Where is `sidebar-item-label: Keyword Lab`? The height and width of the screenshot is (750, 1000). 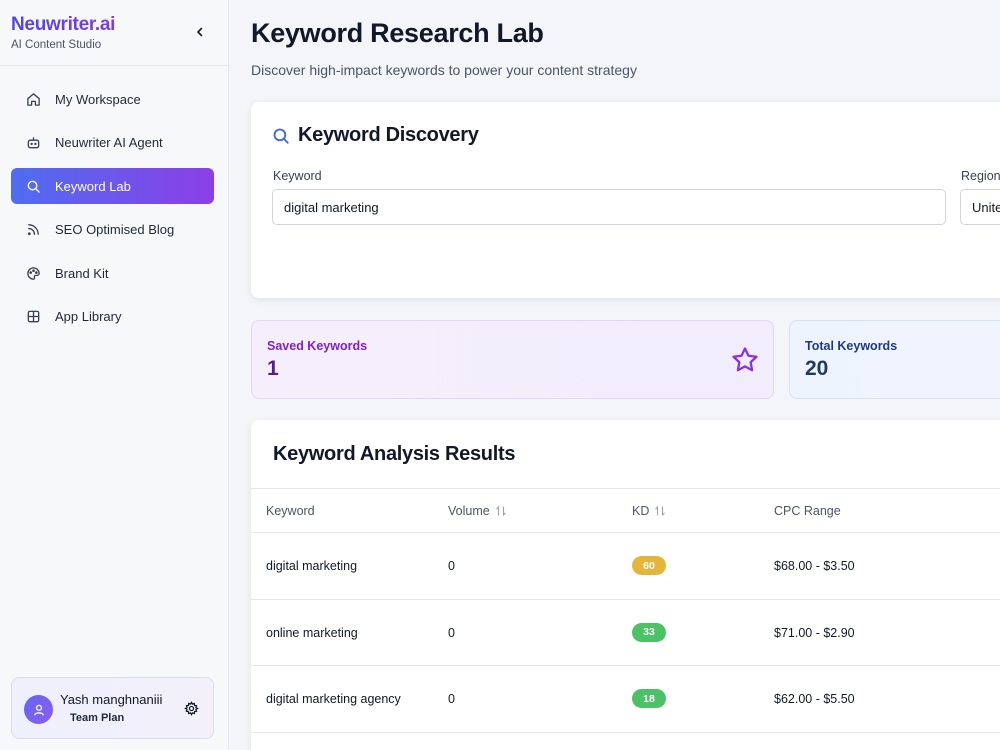
sidebar-item-label: Keyword Lab is located at coordinates (93, 186).